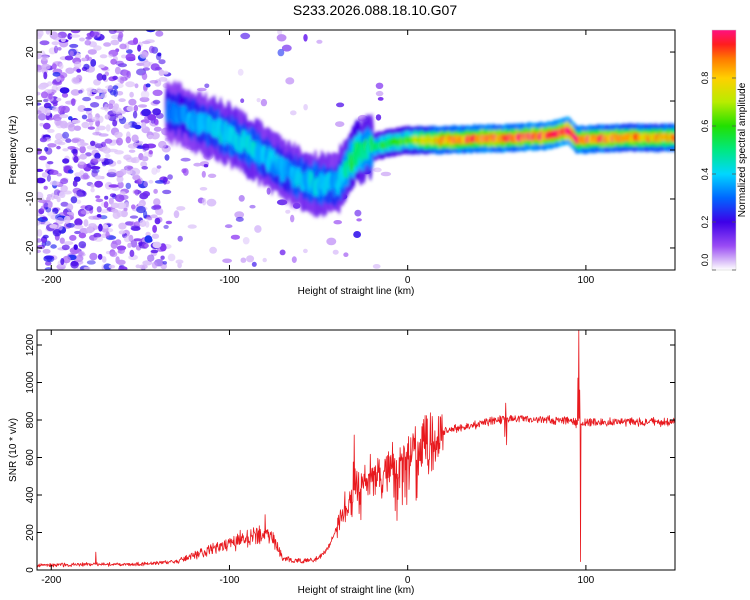 The height and width of the screenshot is (600, 750). I want to click on spectrogram-x-tick-label: 100, so click(586, 280).